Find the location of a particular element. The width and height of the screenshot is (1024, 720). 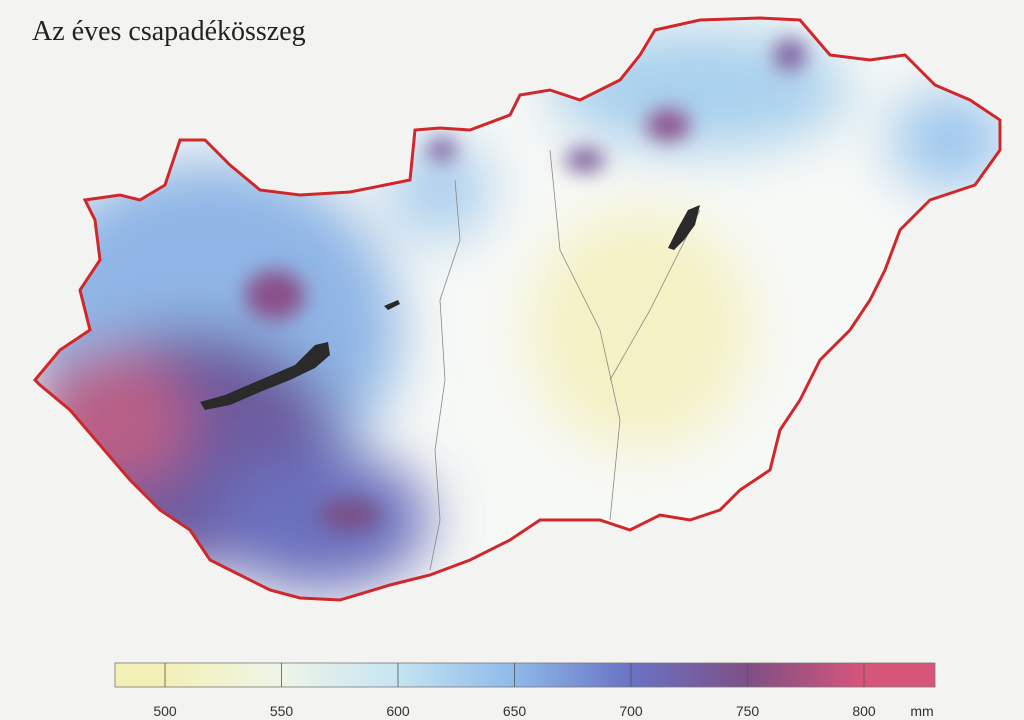

lake-velence is located at coordinates (392, 305).